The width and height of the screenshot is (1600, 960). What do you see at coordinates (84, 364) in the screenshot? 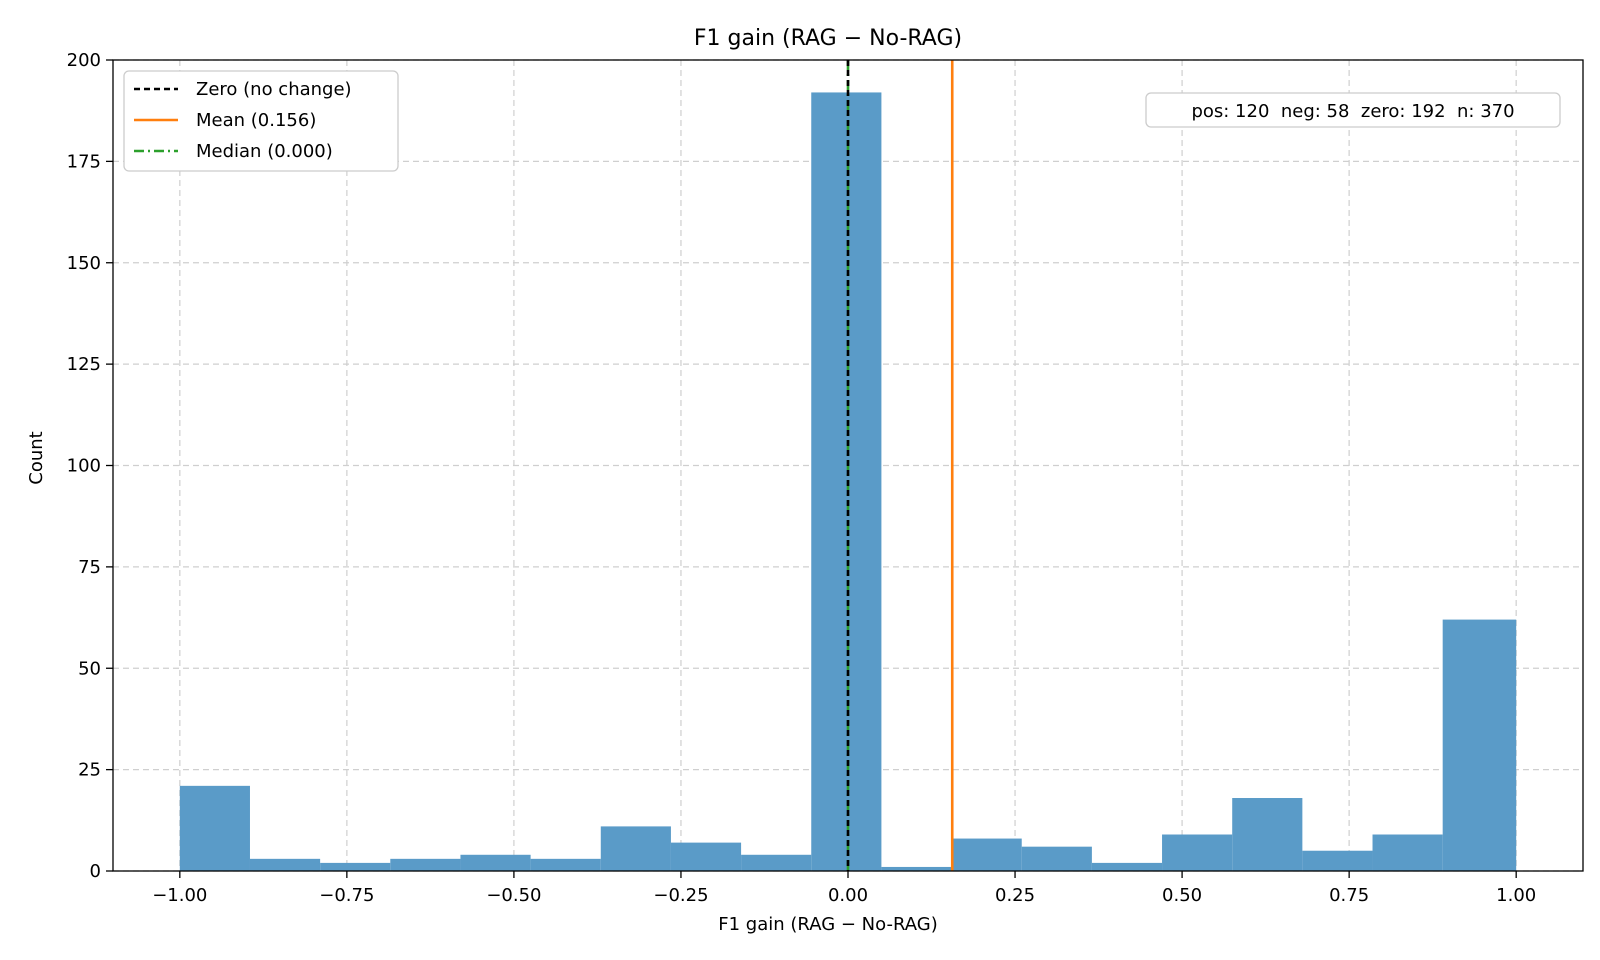
I see `y-tick-label: 125` at bounding box center [84, 364].